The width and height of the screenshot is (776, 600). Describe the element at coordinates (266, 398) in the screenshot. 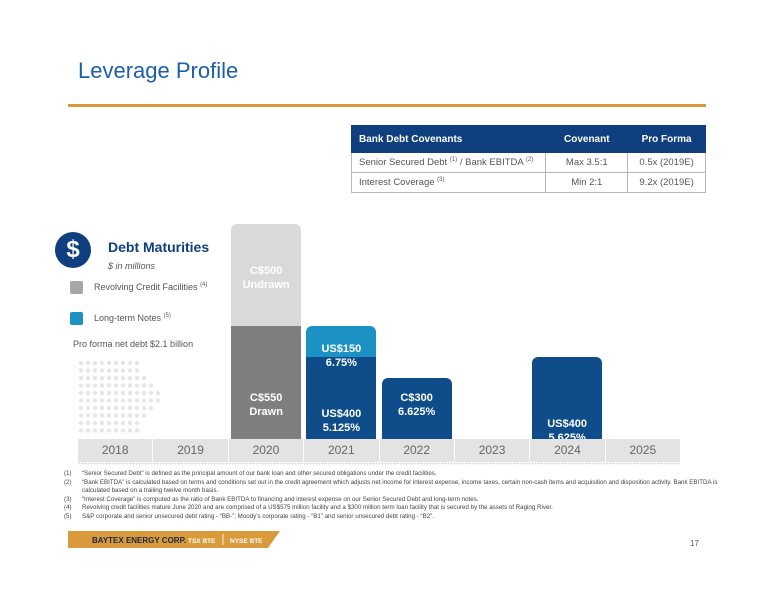

I see `bar-label-amount: C$550` at that location.